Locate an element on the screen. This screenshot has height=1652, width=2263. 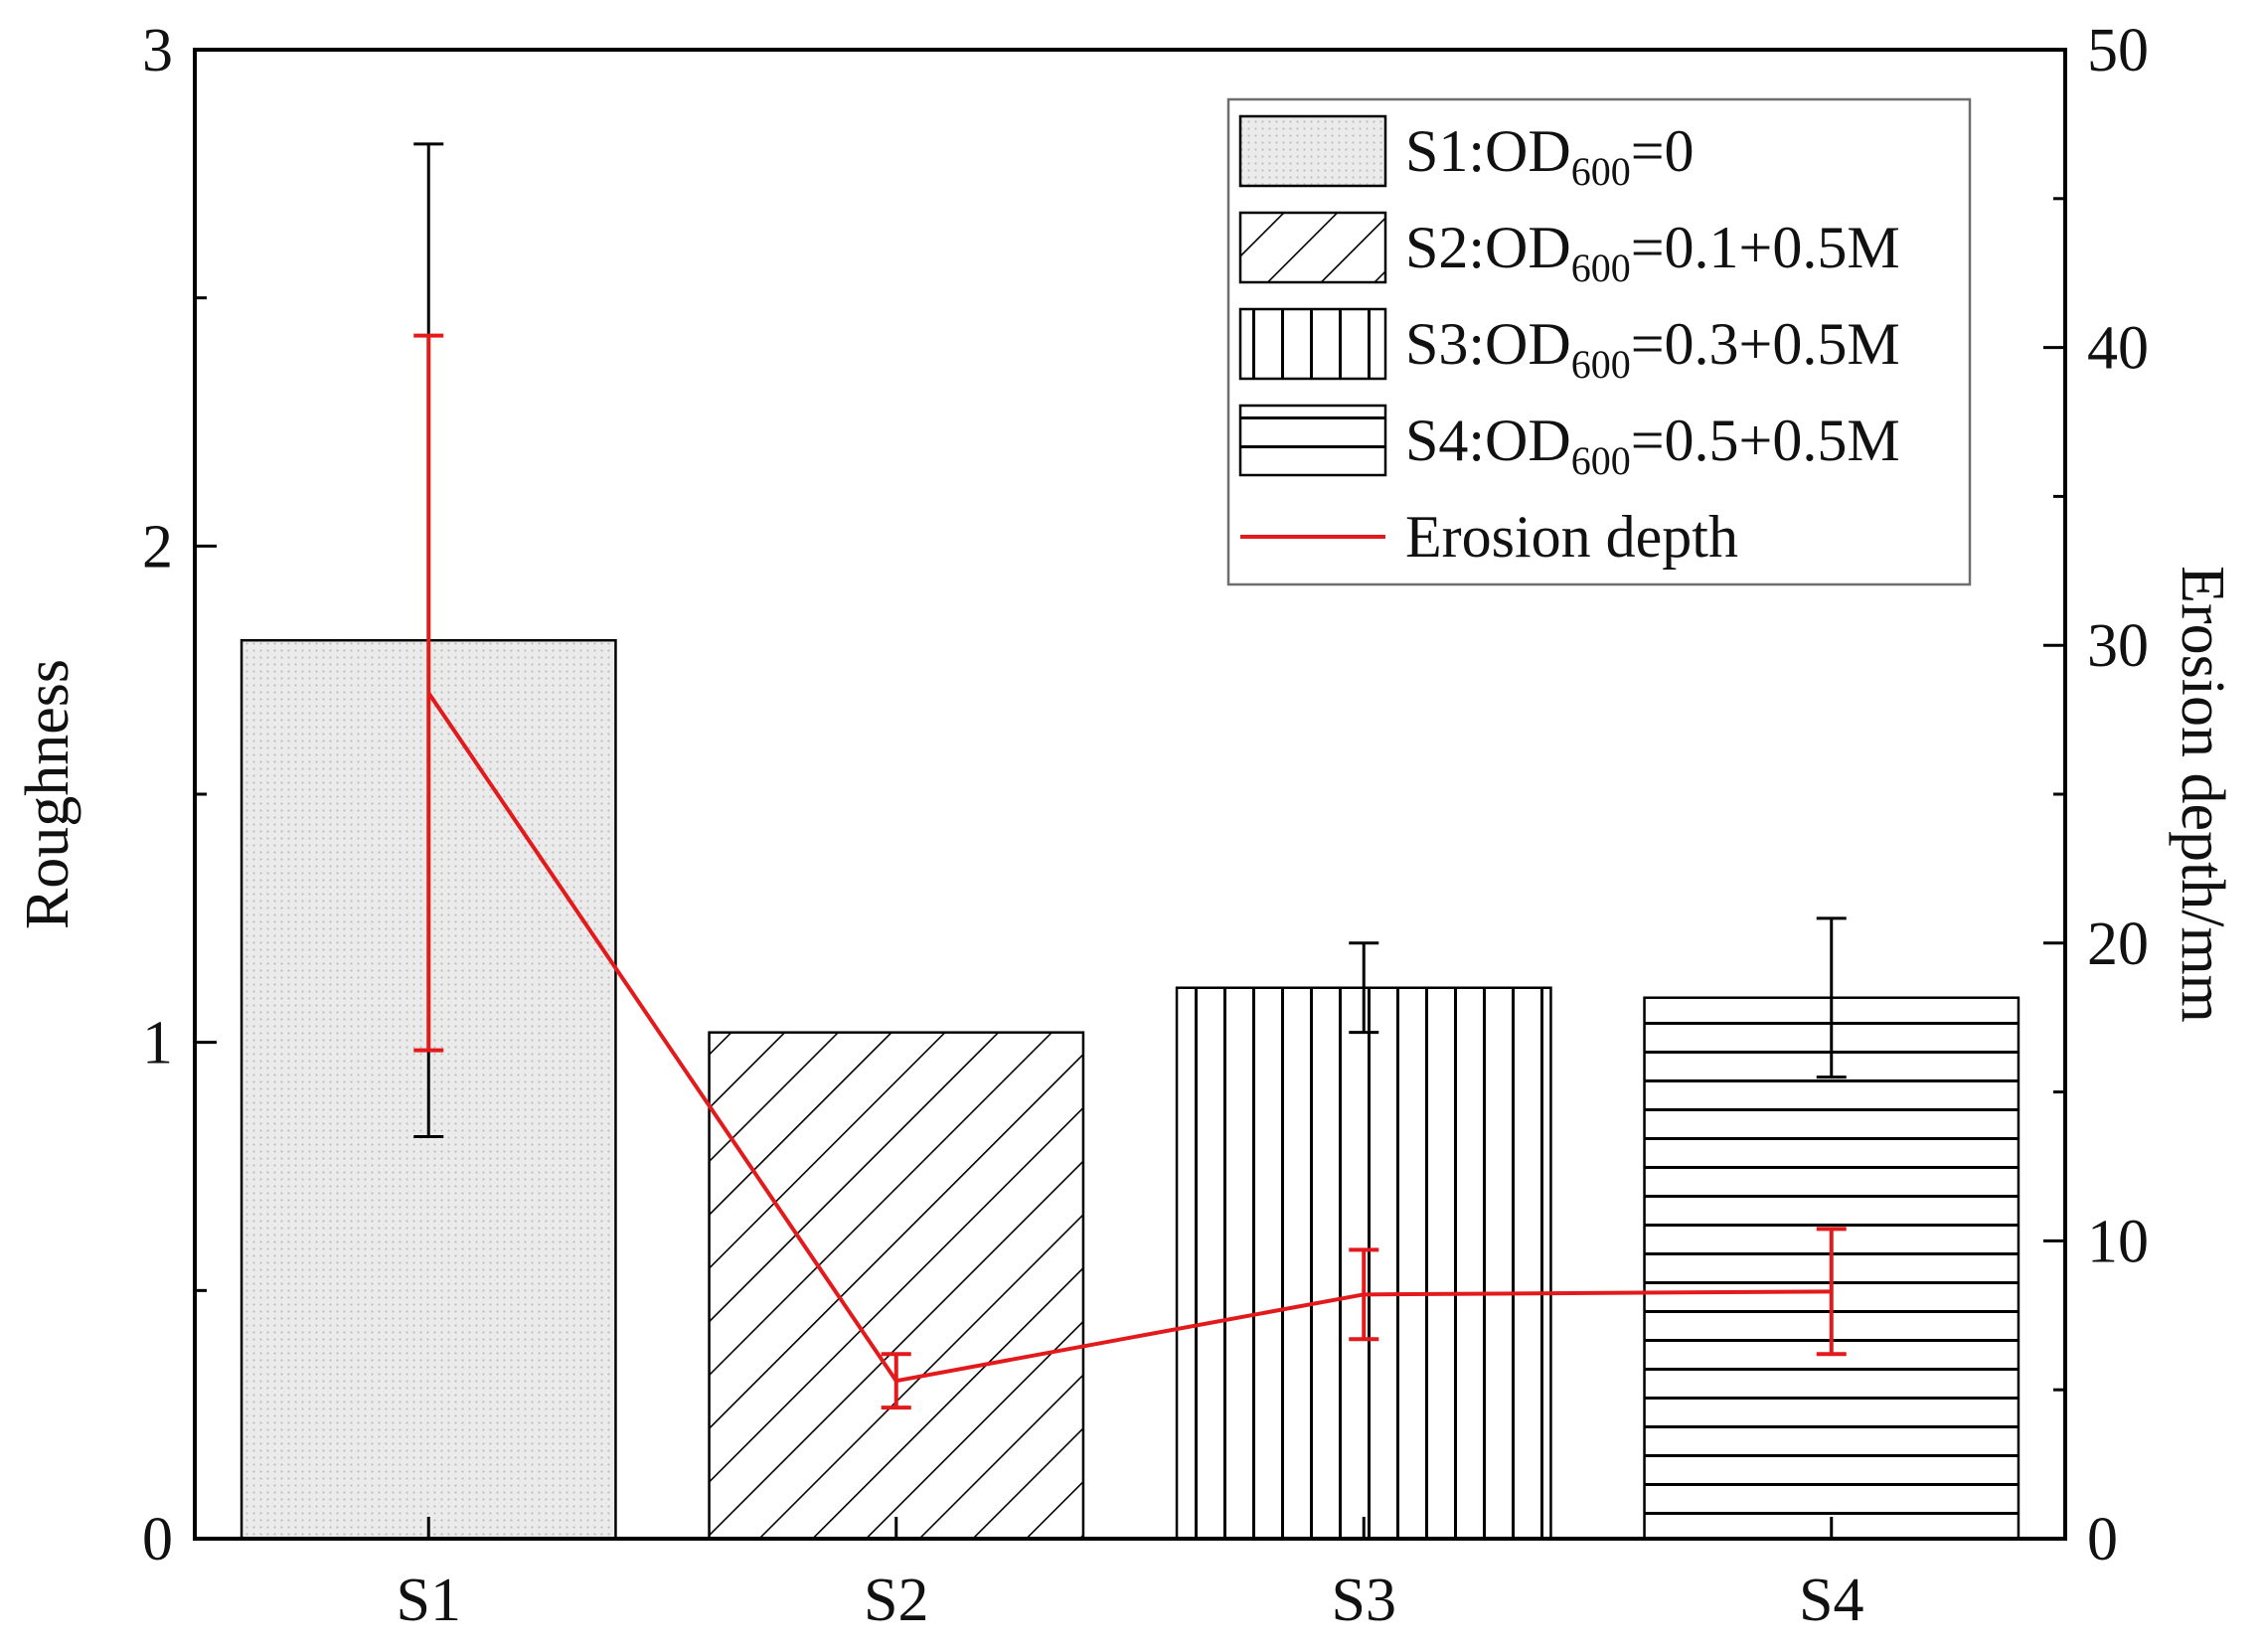
right-tick-label: 30 is located at coordinates (2118, 646).